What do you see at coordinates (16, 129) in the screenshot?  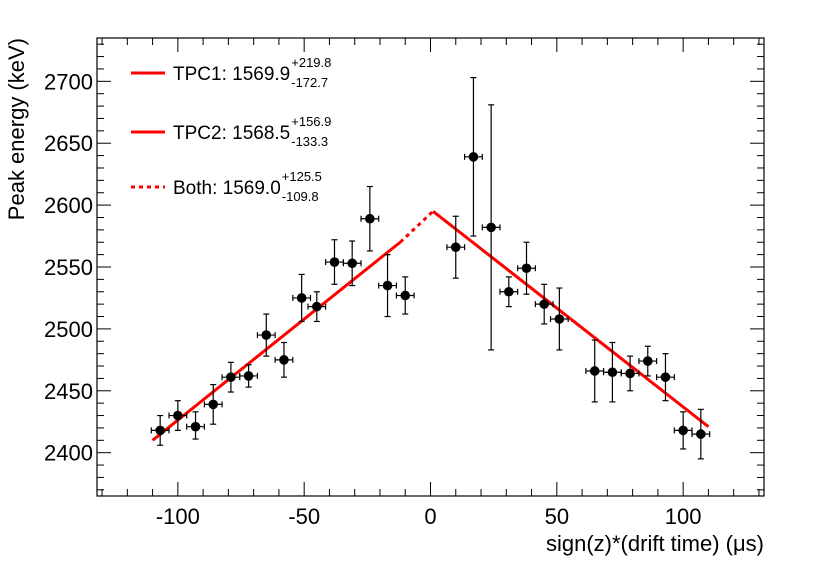 I see `y-axis-title: Peak energy (keV)` at bounding box center [16, 129].